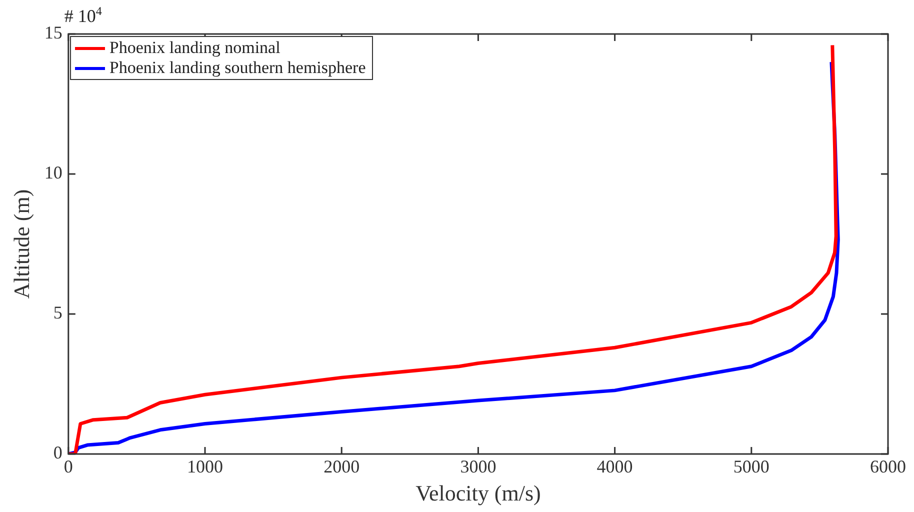  I want to click on x-axis-title: Velocity (m/s), so click(478, 493).